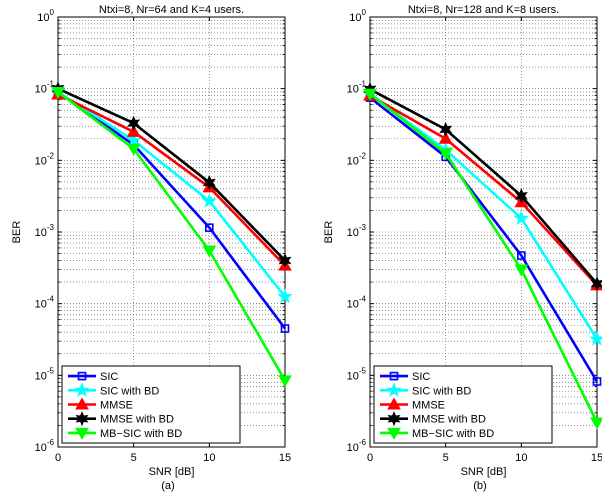 This screenshot has height=500, width=602. Describe the element at coordinates (483, 10) in the screenshot. I see `chart-title: Ntxi=8, Nr=128 and K=8 users.` at that location.